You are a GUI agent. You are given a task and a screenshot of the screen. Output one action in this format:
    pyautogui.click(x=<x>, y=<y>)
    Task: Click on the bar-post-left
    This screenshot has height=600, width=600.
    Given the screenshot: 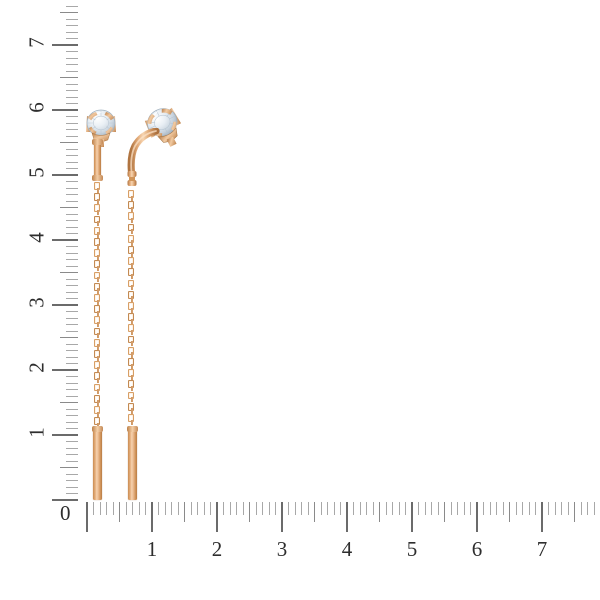 What is the action you would take?
    pyautogui.click(x=97, y=465)
    